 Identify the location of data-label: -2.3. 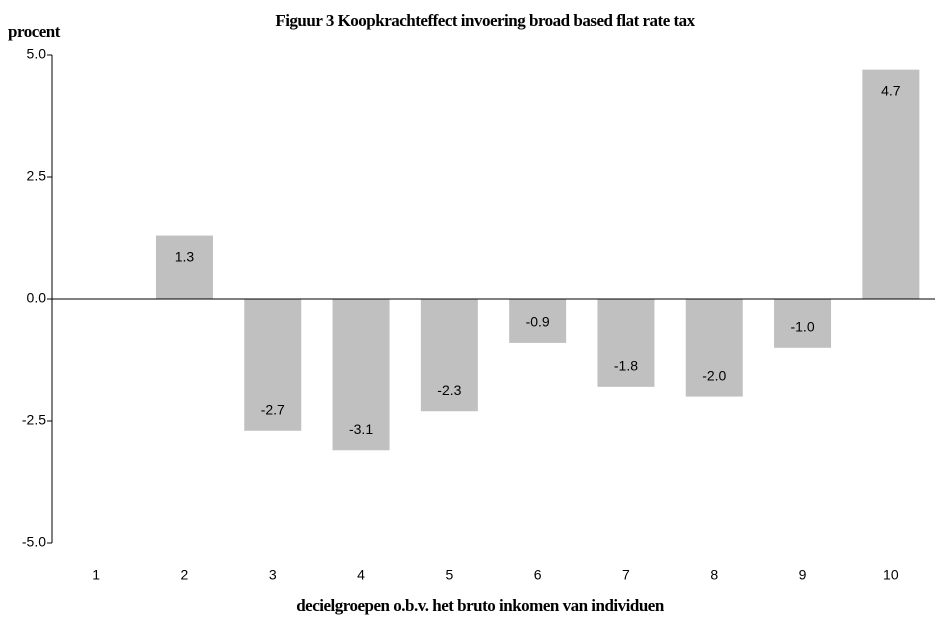
(449, 390).